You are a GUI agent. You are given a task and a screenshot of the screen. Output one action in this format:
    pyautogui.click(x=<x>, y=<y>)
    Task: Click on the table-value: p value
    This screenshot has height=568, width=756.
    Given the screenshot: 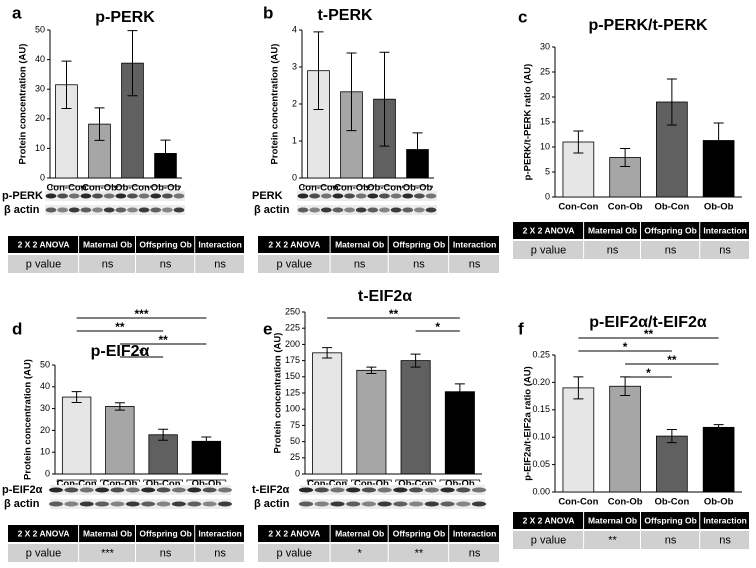 What is the action you would take?
    pyautogui.click(x=294, y=264)
    